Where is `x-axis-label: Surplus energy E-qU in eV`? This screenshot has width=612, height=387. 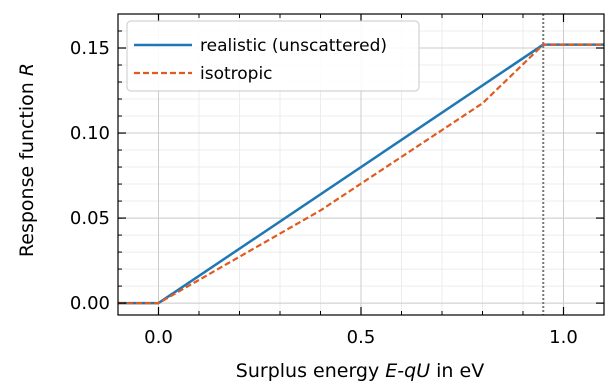 x-axis-label: Surplus energy E-qU in eV is located at coordinates (360, 371).